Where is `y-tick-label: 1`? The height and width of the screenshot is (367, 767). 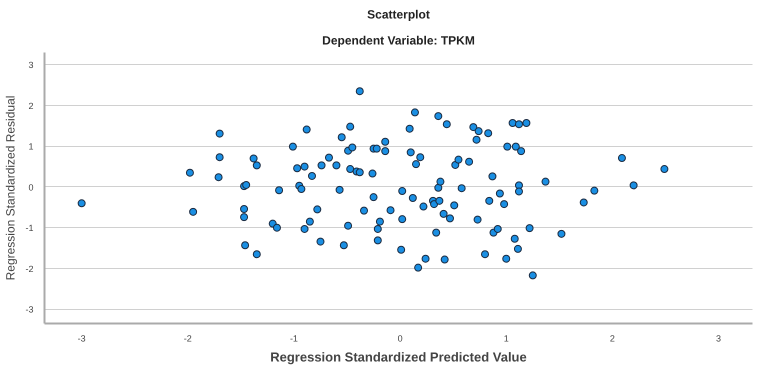
y-tick-label: 1 is located at coordinates (31, 147).